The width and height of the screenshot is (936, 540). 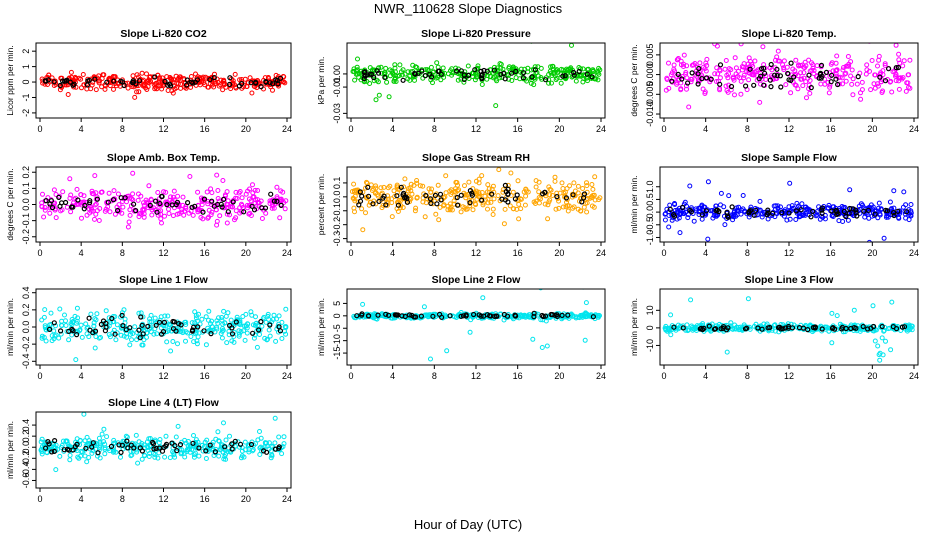 What do you see at coordinates (337, 328) in the screenshot?
I see `y-tick-label: -5` at bounding box center [337, 328].